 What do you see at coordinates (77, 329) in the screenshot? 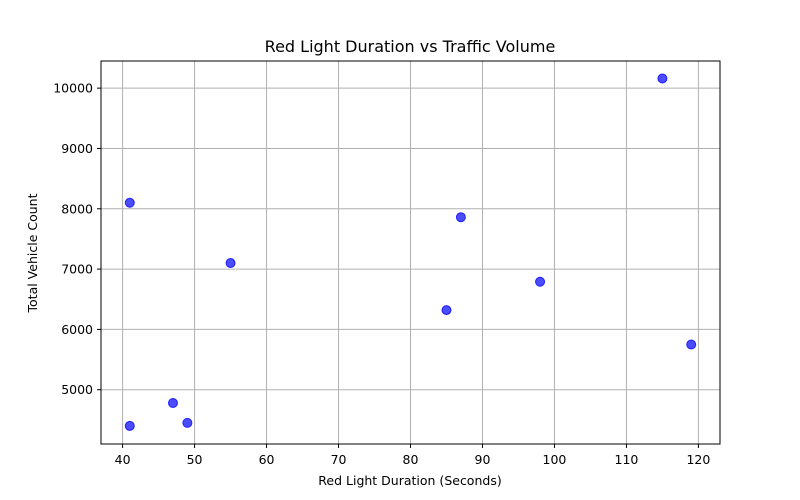
I see `y-tick-label: 6000` at bounding box center [77, 329].